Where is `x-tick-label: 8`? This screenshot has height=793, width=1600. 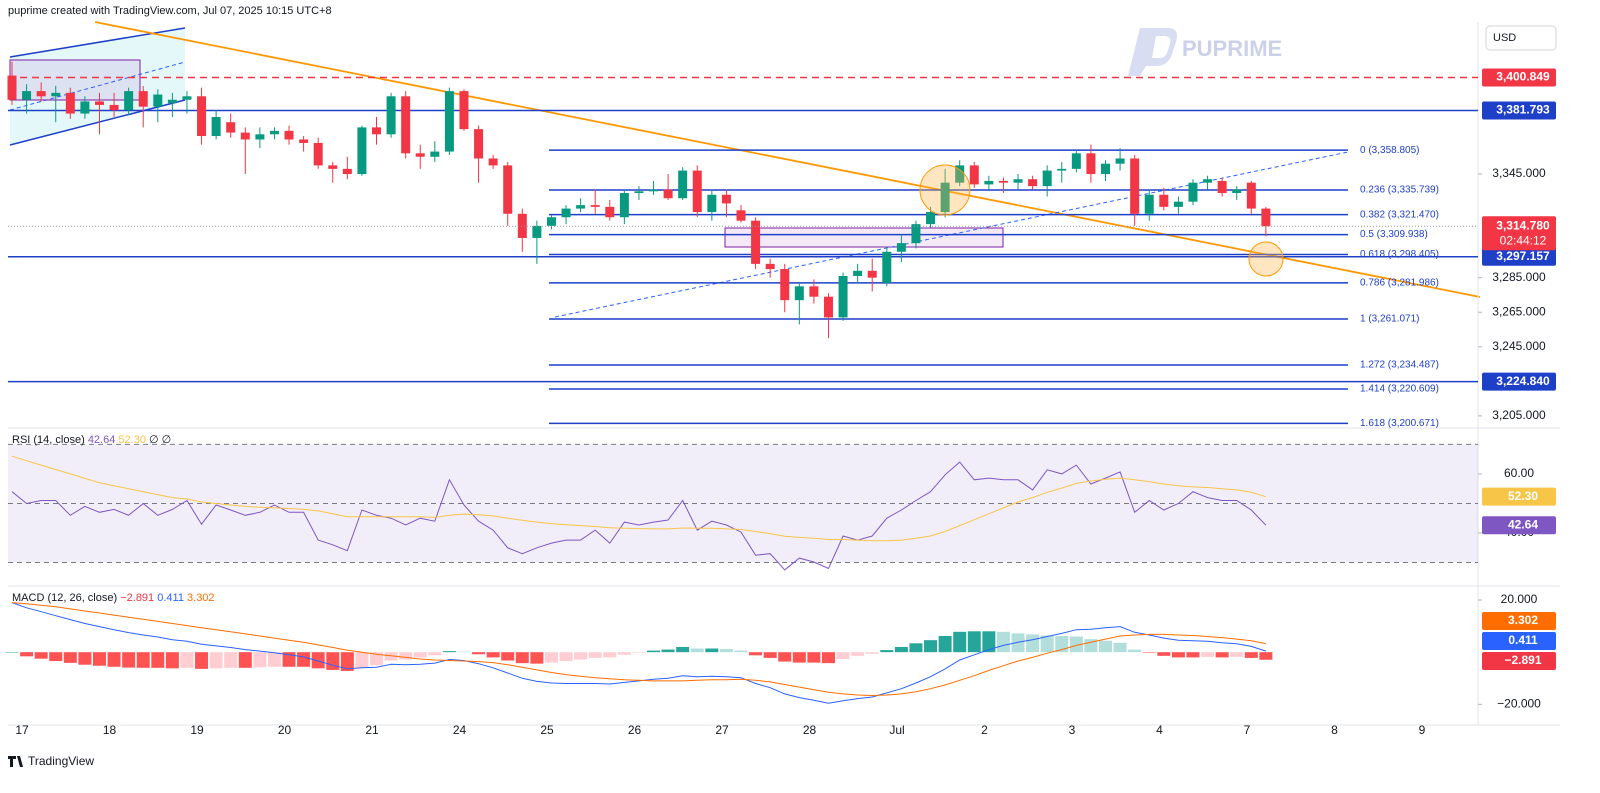 x-tick-label: 8 is located at coordinates (1334, 730).